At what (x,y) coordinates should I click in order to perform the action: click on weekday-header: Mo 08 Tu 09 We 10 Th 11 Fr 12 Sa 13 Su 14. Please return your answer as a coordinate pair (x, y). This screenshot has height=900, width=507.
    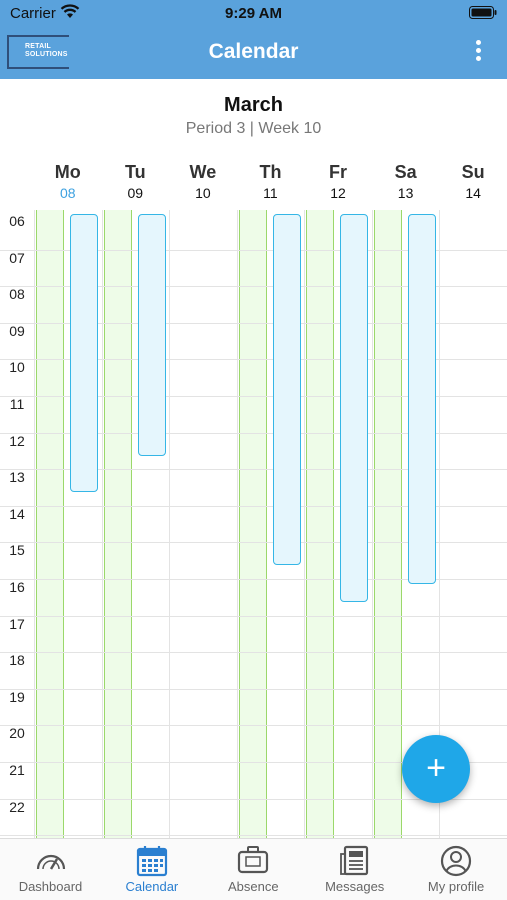
    Looking at the image, I should click on (270, 184).